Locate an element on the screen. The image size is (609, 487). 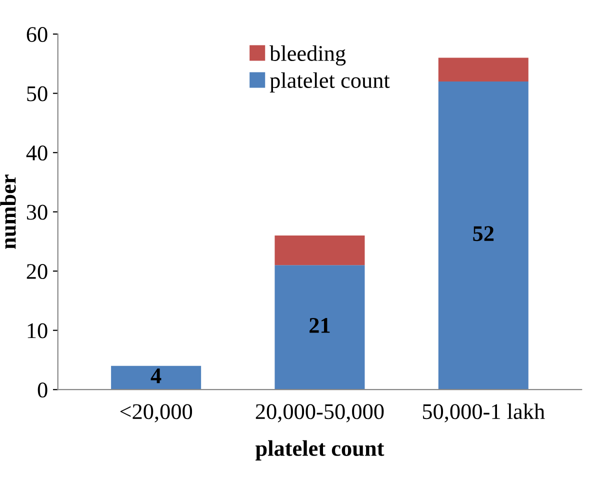
x-tick-label: <20,000 is located at coordinates (156, 413).